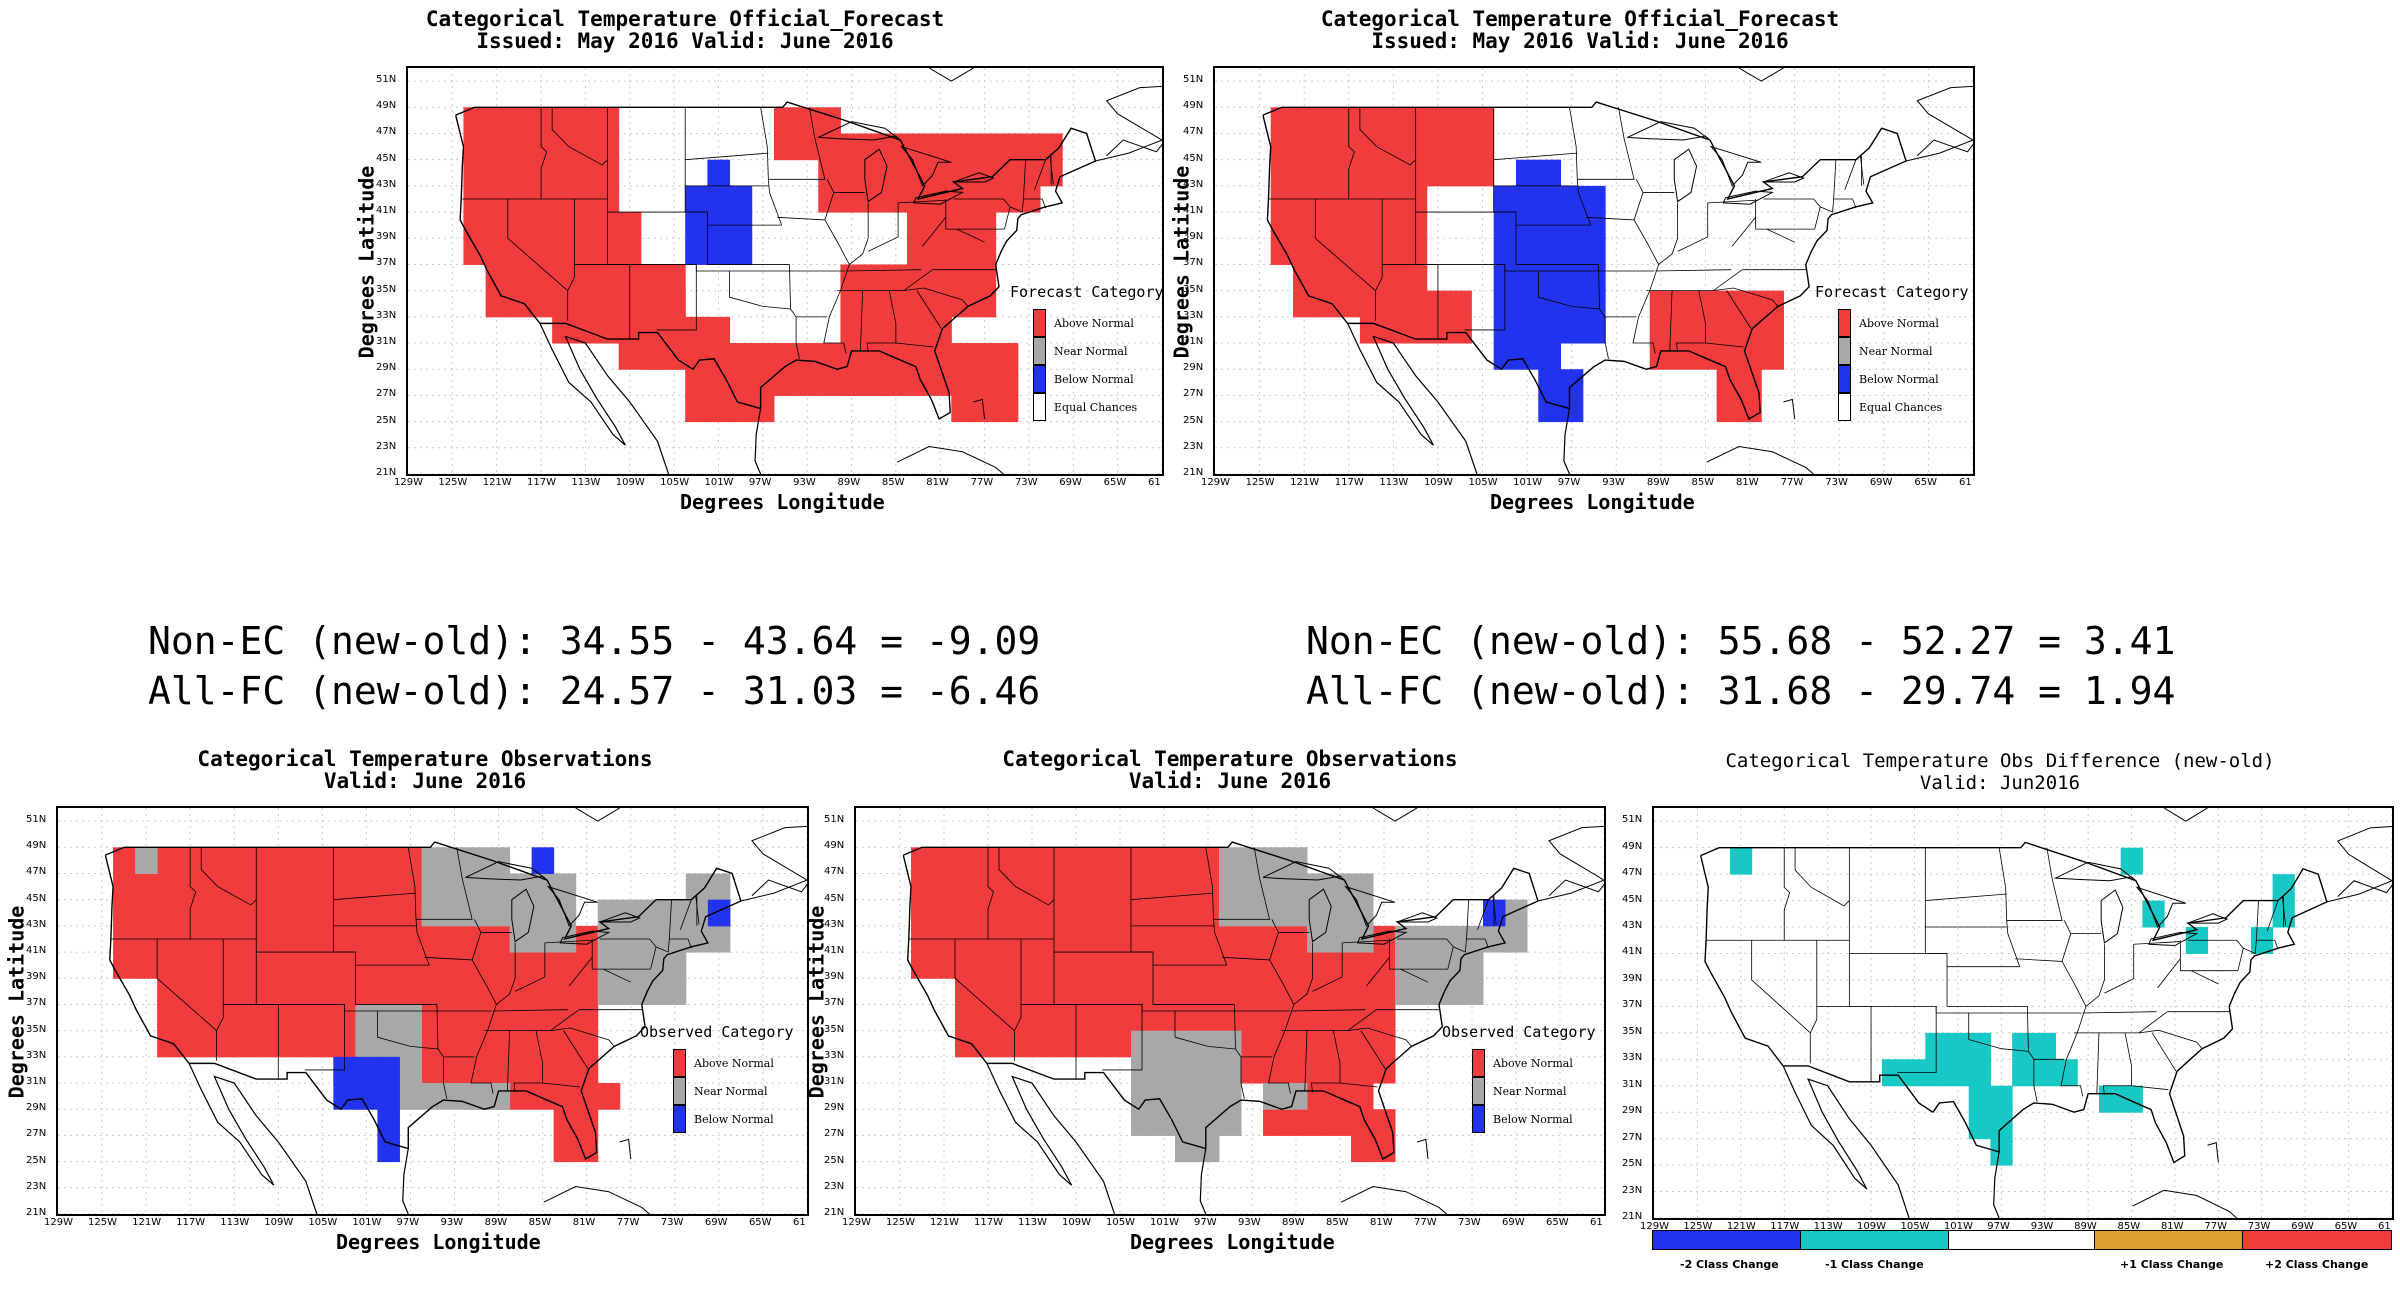 This screenshot has width=2400, height=1306. Describe the element at coordinates (497, 482) in the screenshot. I see `lon-tick-label: 121W` at that location.